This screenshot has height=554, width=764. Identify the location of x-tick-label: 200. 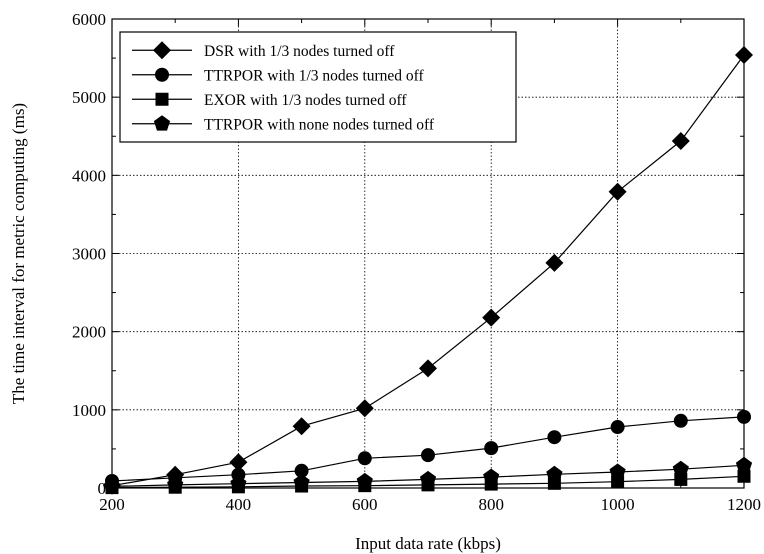
(112, 504).